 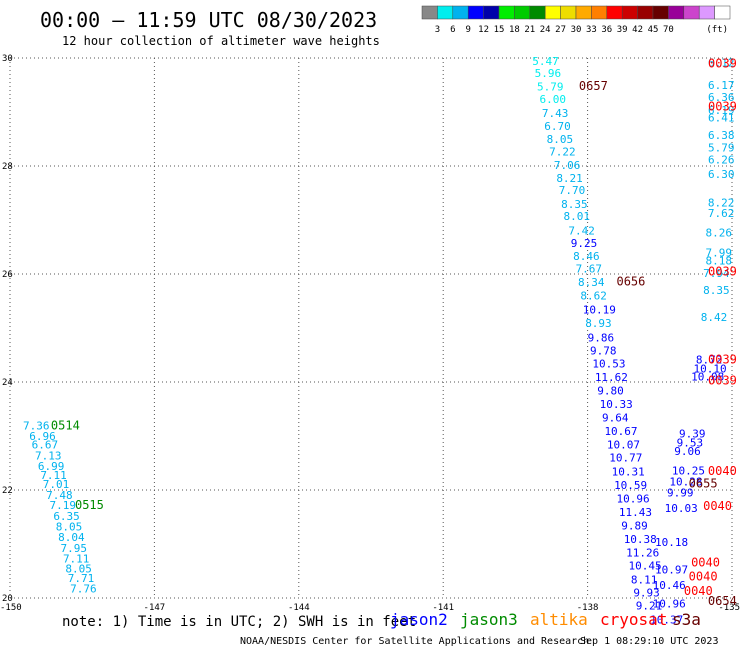 I want to click on swh-label: 10.03, so click(x=681, y=508).